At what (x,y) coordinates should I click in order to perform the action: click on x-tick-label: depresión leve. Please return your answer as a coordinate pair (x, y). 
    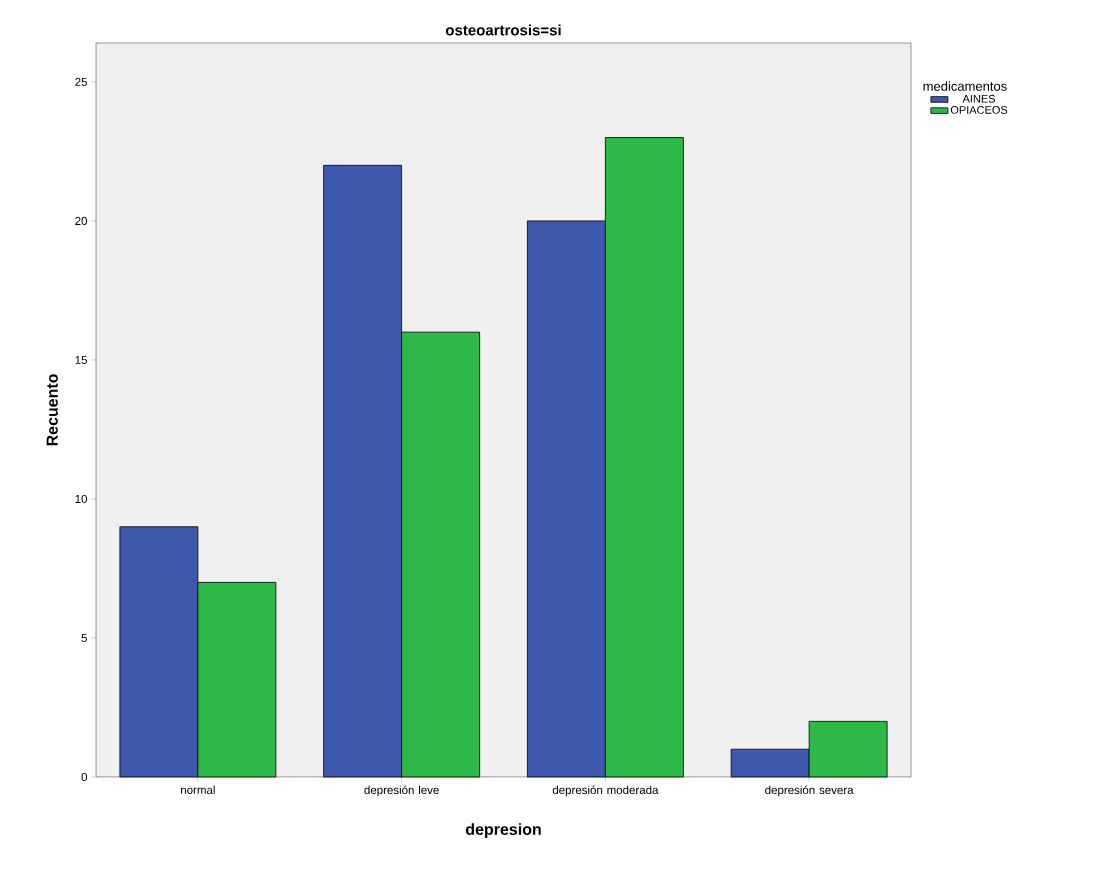
    Looking at the image, I should click on (401, 791).